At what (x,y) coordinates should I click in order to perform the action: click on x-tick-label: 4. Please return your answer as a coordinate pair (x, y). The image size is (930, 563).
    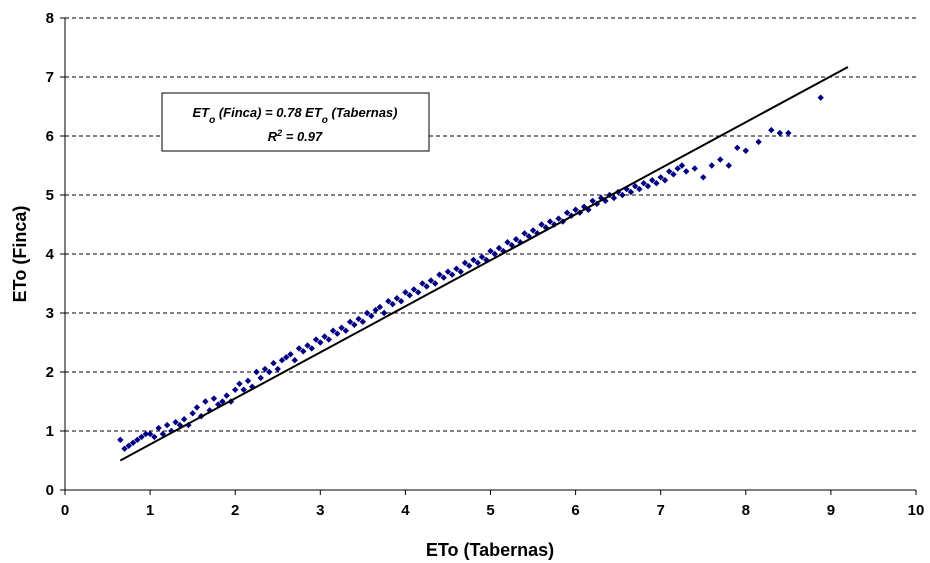
    Looking at the image, I should click on (405, 510).